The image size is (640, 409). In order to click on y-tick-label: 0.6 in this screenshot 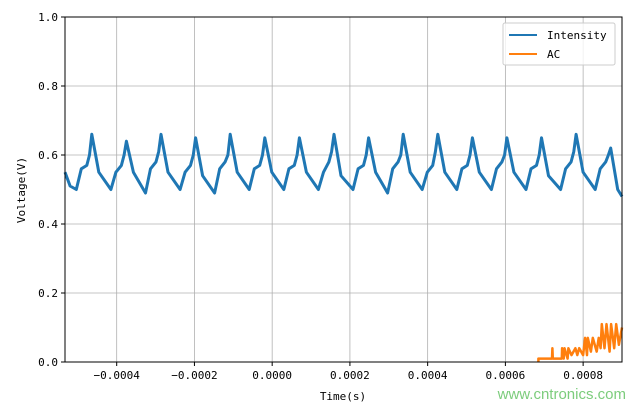, I will do `click(48, 155)`.